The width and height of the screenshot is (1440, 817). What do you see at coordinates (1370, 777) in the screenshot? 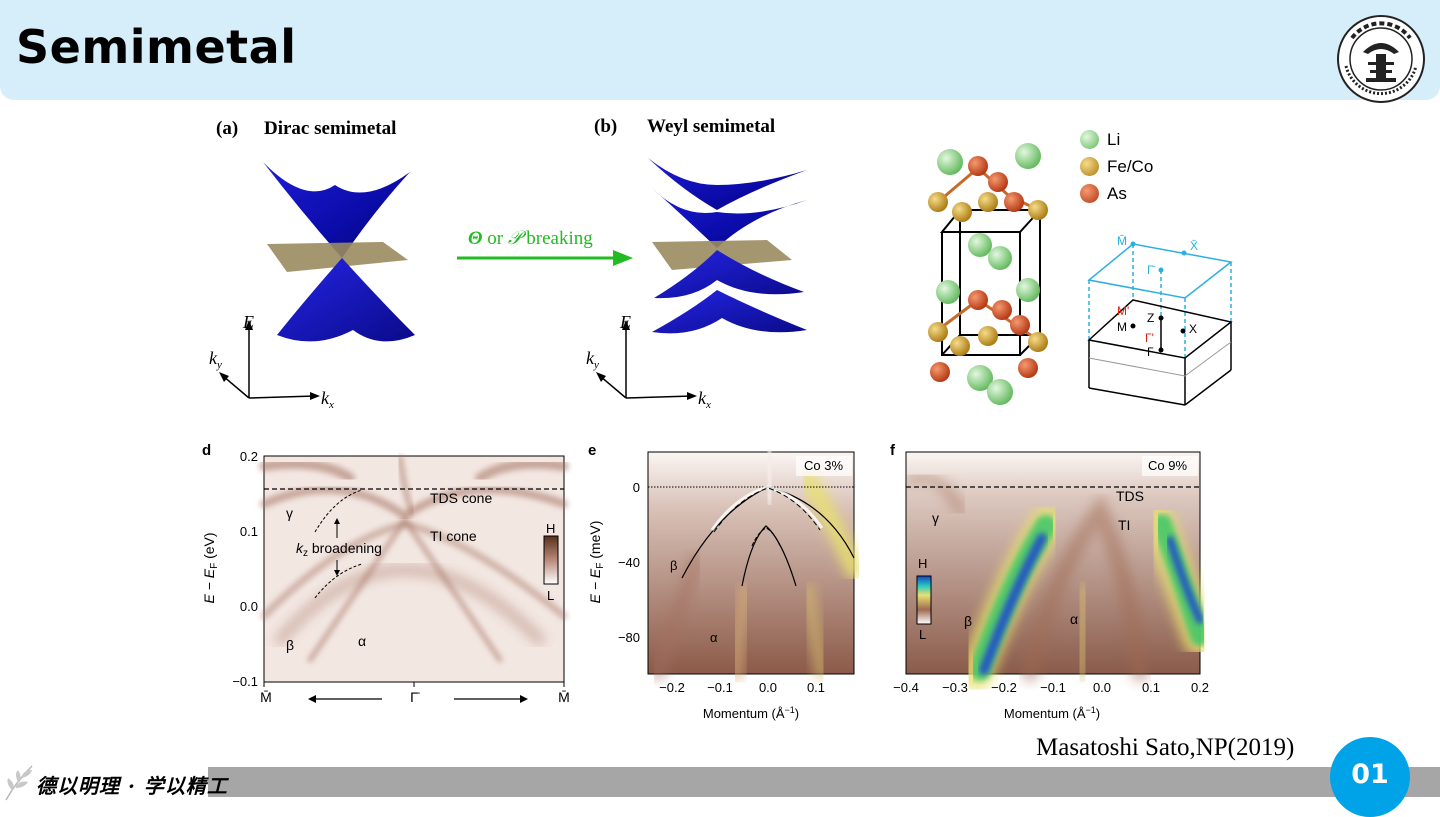
I see `page-number-badge: 01` at bounding box center [1370, 777].